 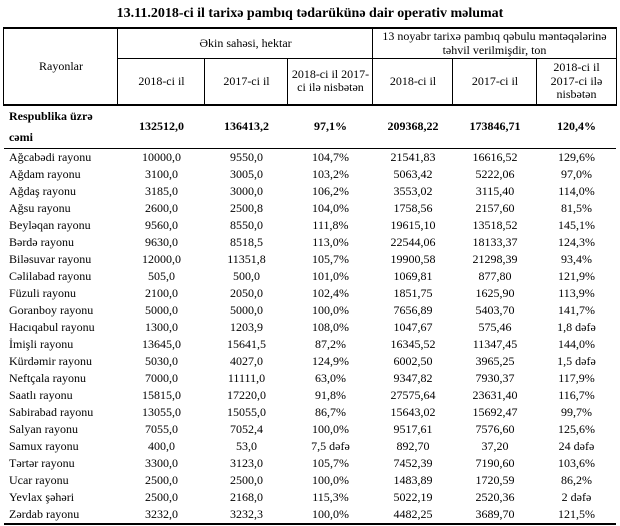 I want to click on row-label: Ağdaş rayonu, so click(x=42, y=190).